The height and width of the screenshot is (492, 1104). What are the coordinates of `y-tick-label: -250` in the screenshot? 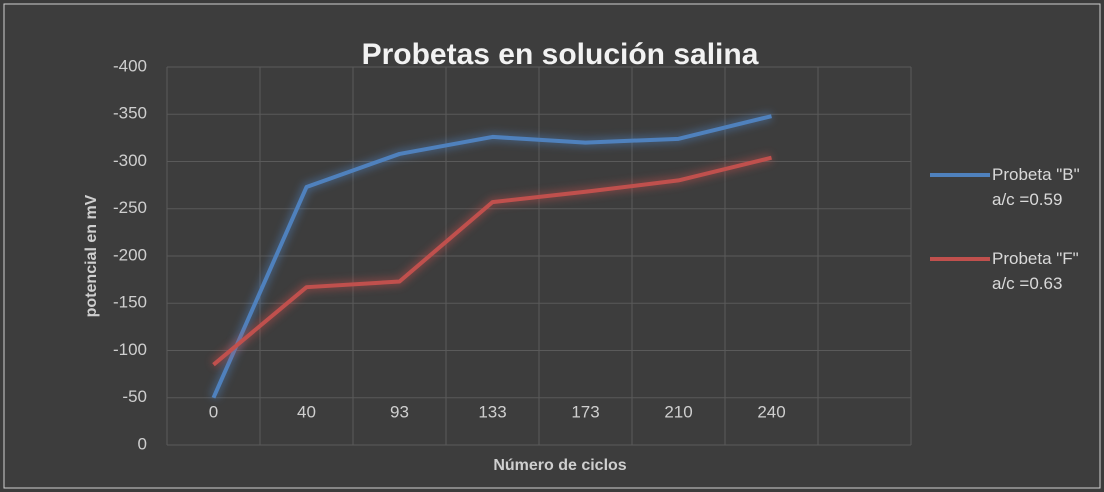 It's located at (130, 207).